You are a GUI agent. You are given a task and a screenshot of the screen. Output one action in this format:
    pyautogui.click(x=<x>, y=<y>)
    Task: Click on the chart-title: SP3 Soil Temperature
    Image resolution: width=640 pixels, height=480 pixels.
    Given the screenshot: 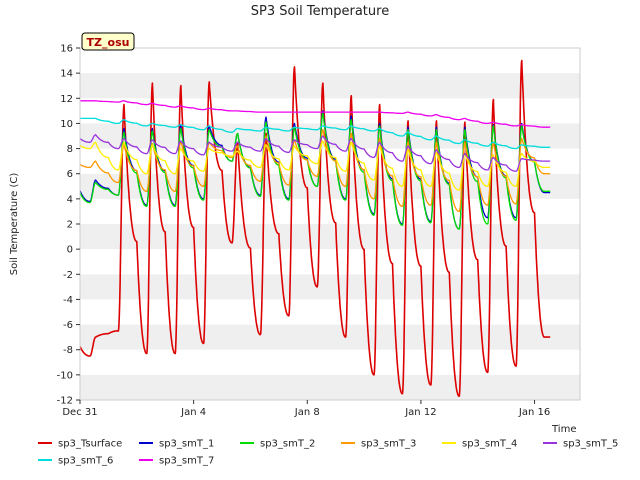 What is the action you would take?
    pyautogui.click(x=320, y=11)
    